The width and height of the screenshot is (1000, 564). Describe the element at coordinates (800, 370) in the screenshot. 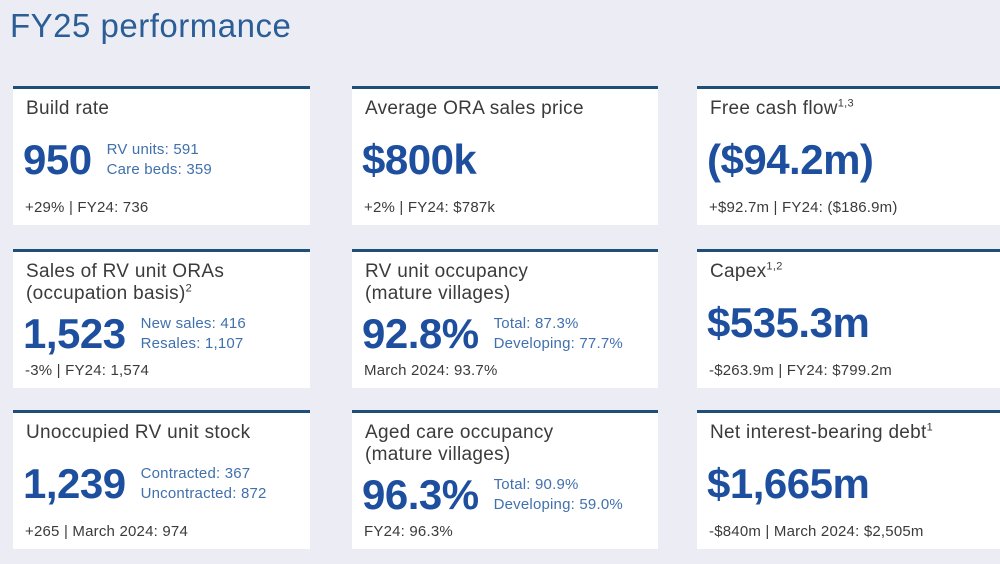

I see `kpi-comparison: -$263.9m | FY24: $799.2m` at that location.